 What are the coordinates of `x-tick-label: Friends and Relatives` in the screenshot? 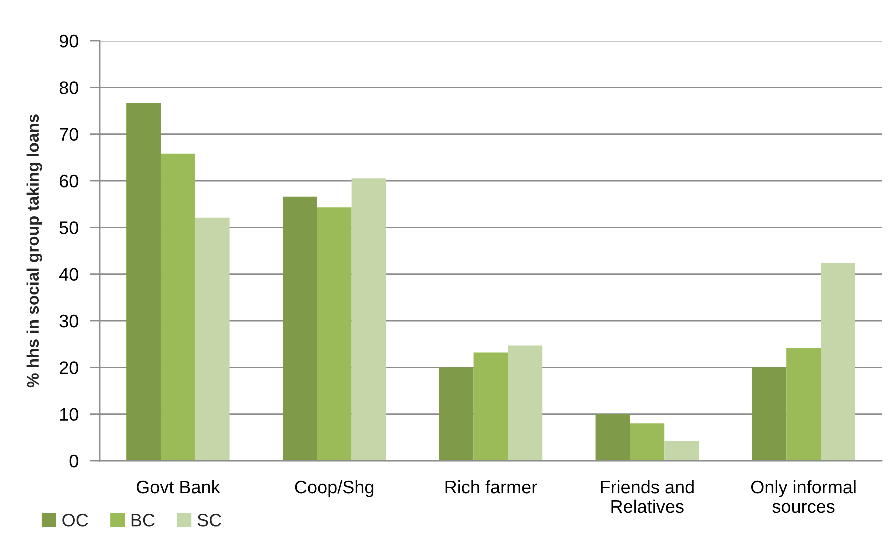 It's located at (647, 497).